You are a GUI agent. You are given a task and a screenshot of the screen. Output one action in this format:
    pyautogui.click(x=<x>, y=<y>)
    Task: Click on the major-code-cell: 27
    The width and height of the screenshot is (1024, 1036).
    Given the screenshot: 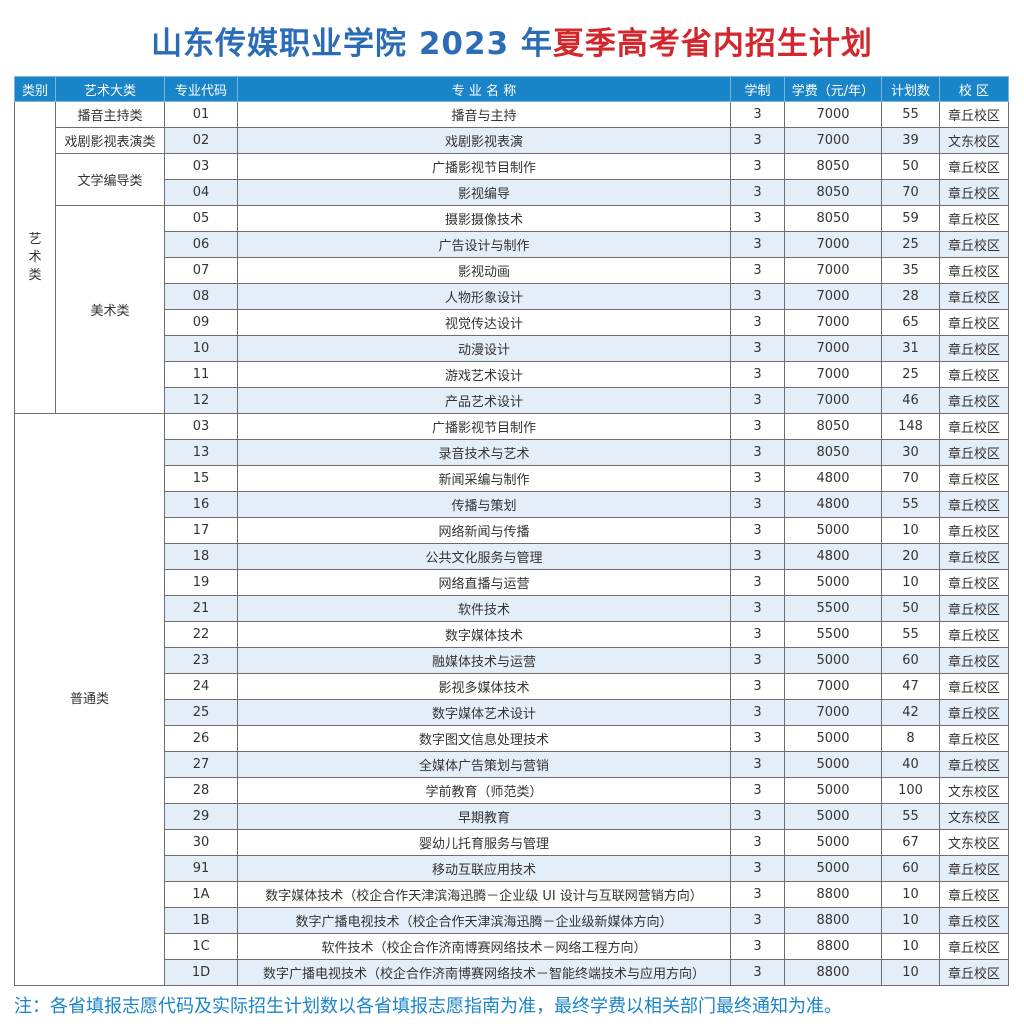 What is the action you would take?
    pyautogui.click(x=201, y=764)
    